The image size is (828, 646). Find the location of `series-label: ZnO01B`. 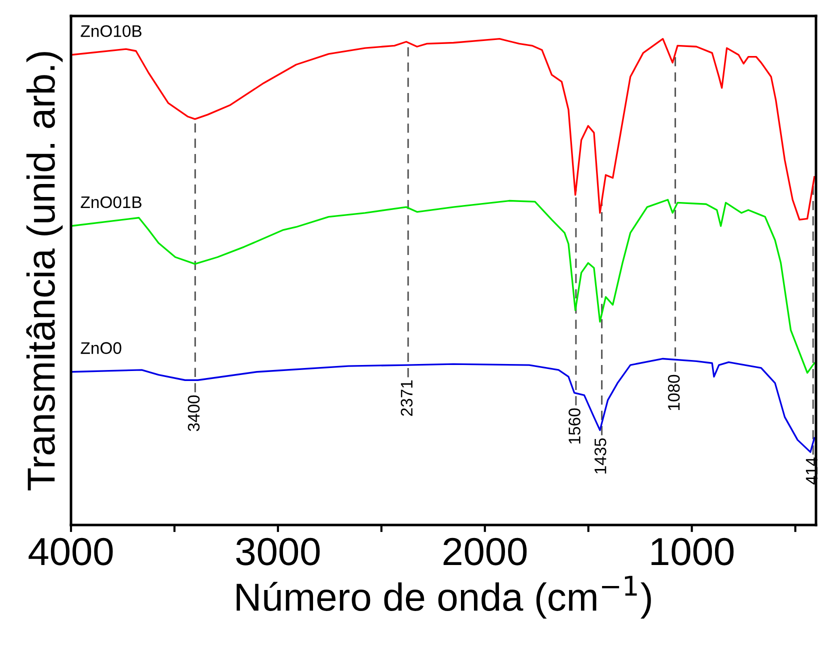

series-label: ZnO01B is located at coordinates (111, 202).